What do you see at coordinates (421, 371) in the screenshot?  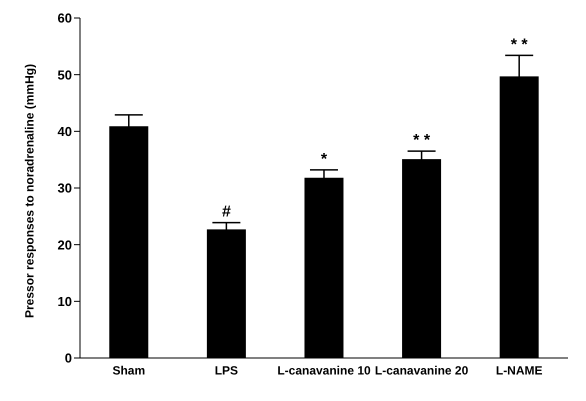 I see `x-tick-label: L-canavanine 20` at bounding box center [421, 371].